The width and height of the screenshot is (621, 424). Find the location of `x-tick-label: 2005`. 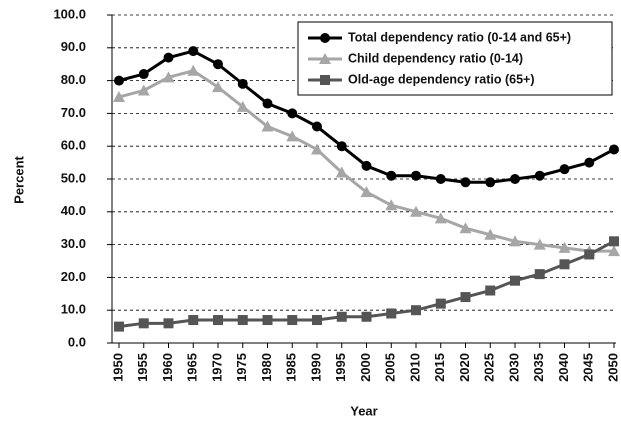

x-tick-label: 2005 is located at coordinates (390, 367).